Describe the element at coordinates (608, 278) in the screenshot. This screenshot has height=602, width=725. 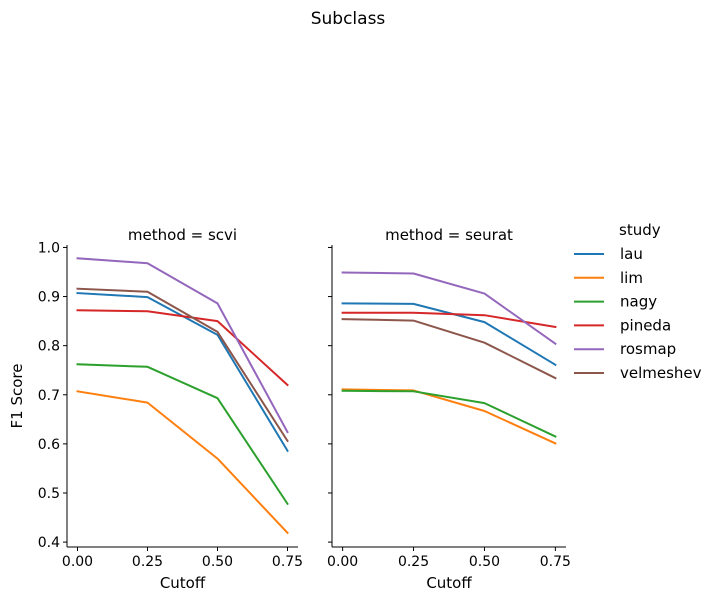
I see `legend-item-lim: lim` at that location.